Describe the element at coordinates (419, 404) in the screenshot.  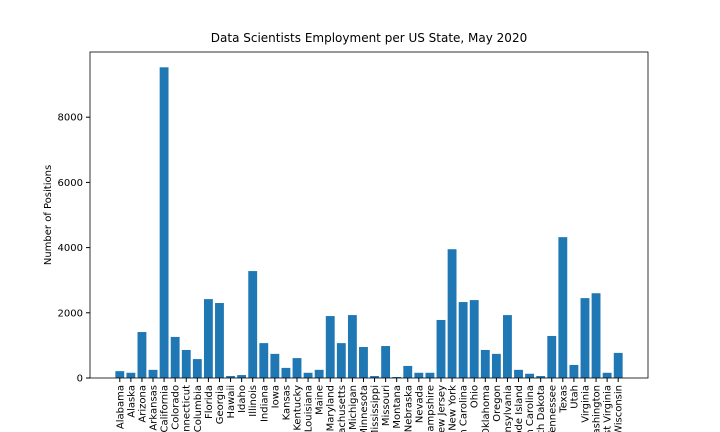
I see `x-tick-label: Nevada` at that location.